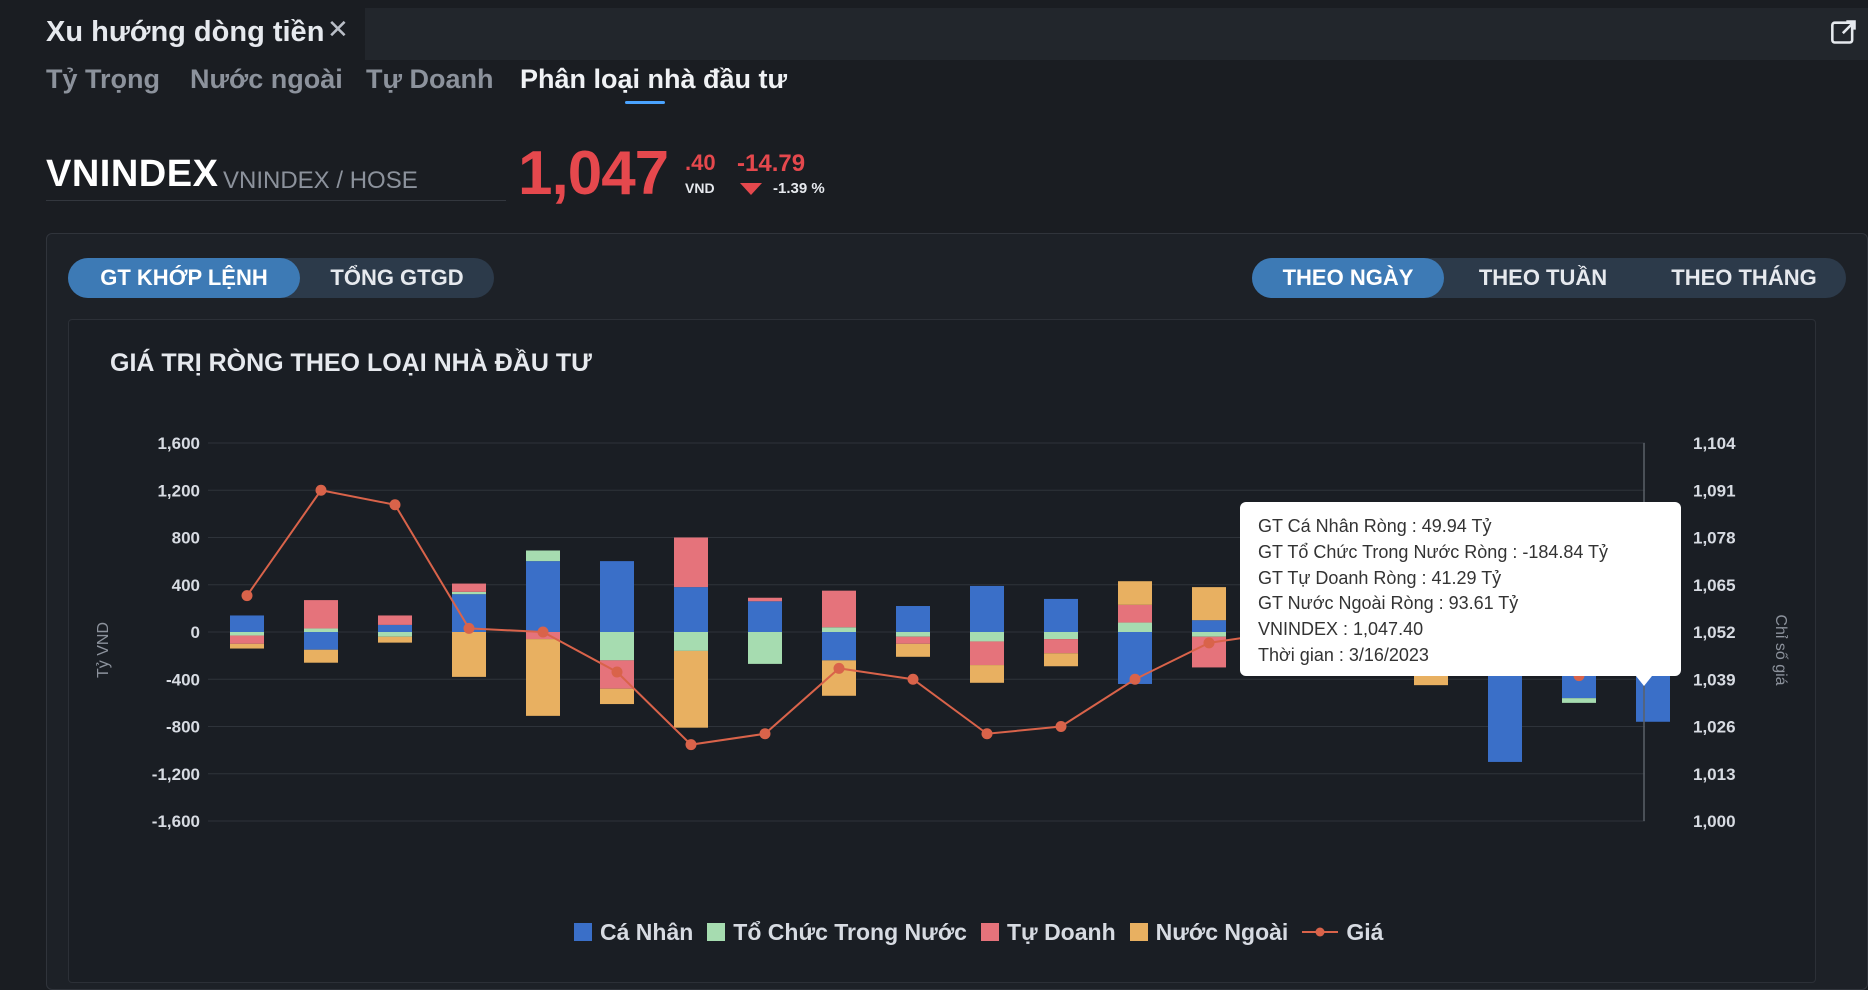 This screenshot has height=990, width=1868. What do you see at coordinates (430, 79) in the screenshot?
I see `tab-tu-doanh: Tự Doanh` at bounding box center [430, 79].